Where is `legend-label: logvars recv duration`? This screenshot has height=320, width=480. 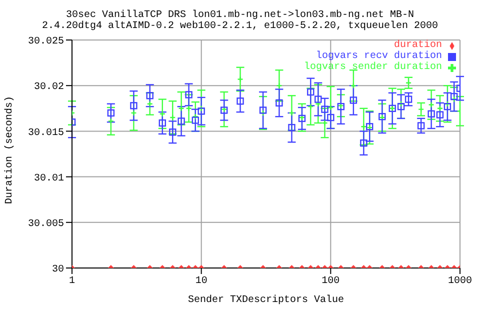
legend-label: logvars recv duration is located at coordinates (379, 56).